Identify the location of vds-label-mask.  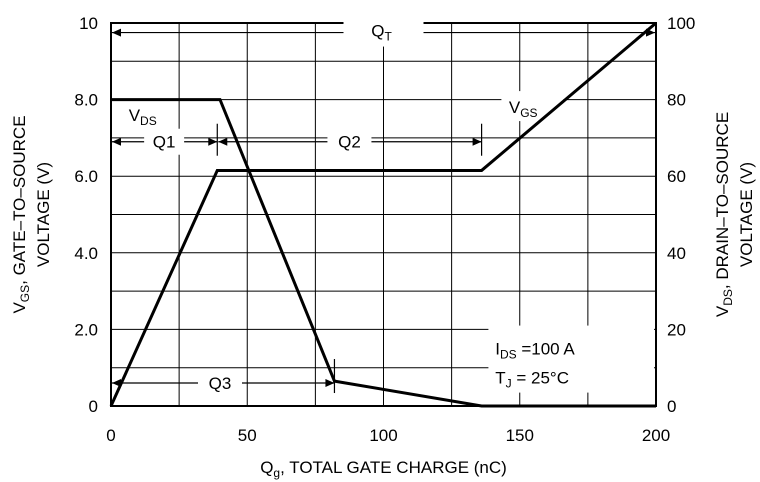
(147, 114).